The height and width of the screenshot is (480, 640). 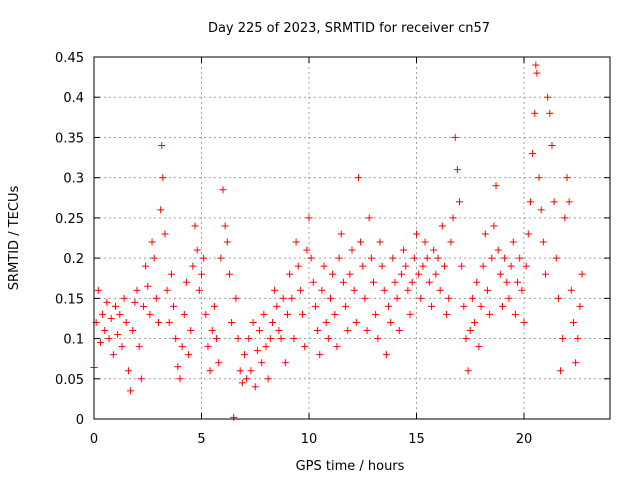 I want to click on y-tick-label: 0.45, so click(x=69, y=58).